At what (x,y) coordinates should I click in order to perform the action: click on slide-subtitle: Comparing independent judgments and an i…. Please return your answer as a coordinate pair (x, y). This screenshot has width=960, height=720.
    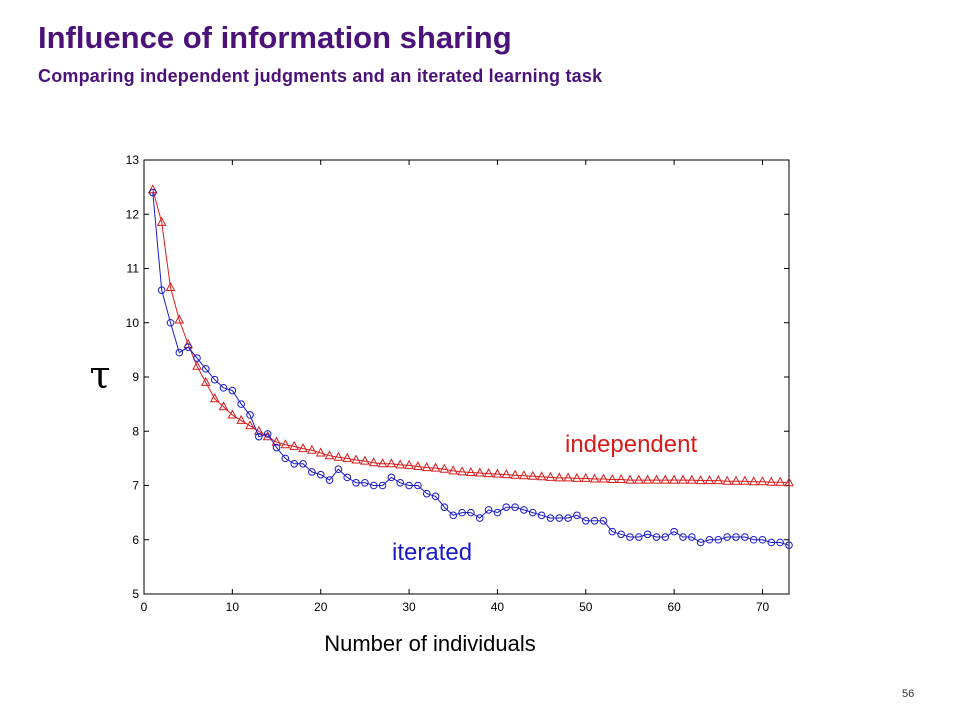
    Looking at the image, I should click on (320, 76).